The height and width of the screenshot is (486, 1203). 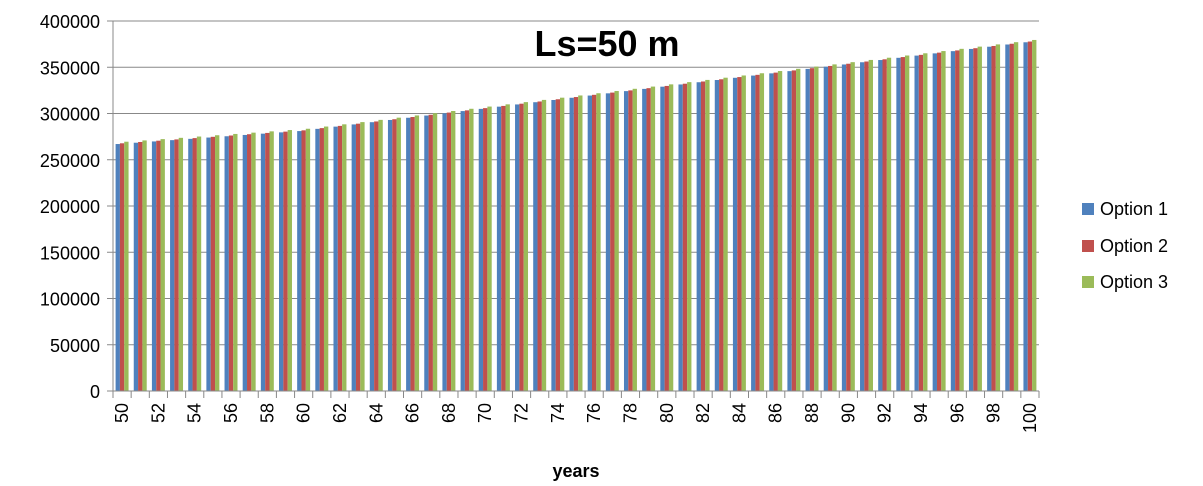 I want to click on x-axis-title: years, so click(x=575, y=471).